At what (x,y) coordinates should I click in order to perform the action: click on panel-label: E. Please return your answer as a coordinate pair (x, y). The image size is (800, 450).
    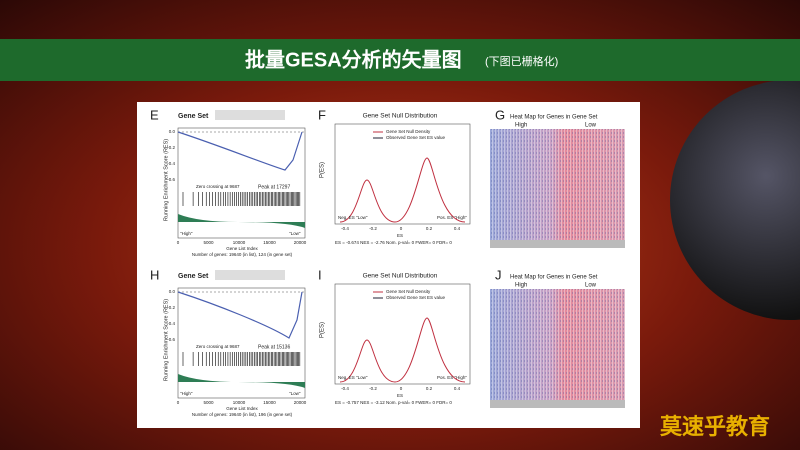
    Looking at the image, I should click on (154, 114).